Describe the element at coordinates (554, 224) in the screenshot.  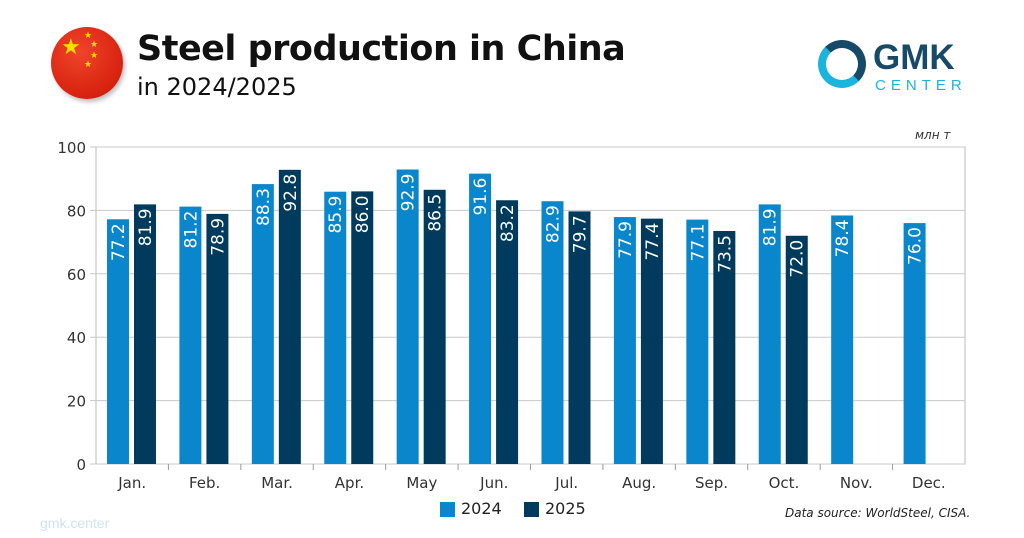
I see `data-label: 82.9` at that location.